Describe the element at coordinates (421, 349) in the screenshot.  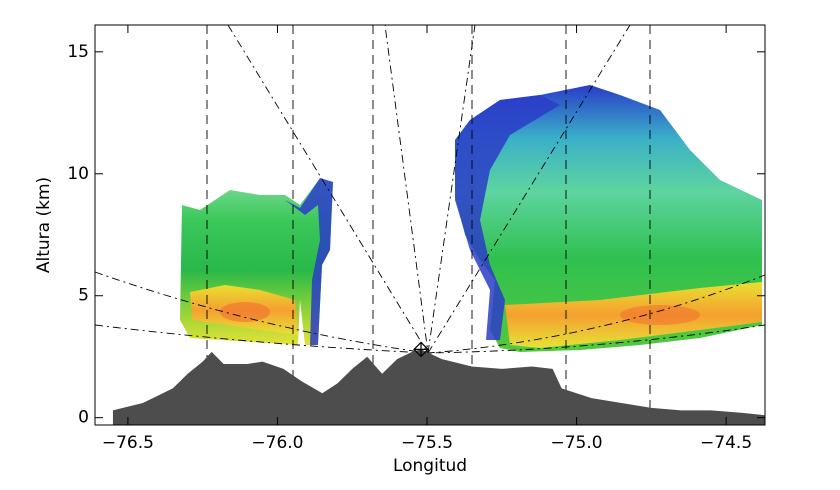
I see `radar-marker` at that location.